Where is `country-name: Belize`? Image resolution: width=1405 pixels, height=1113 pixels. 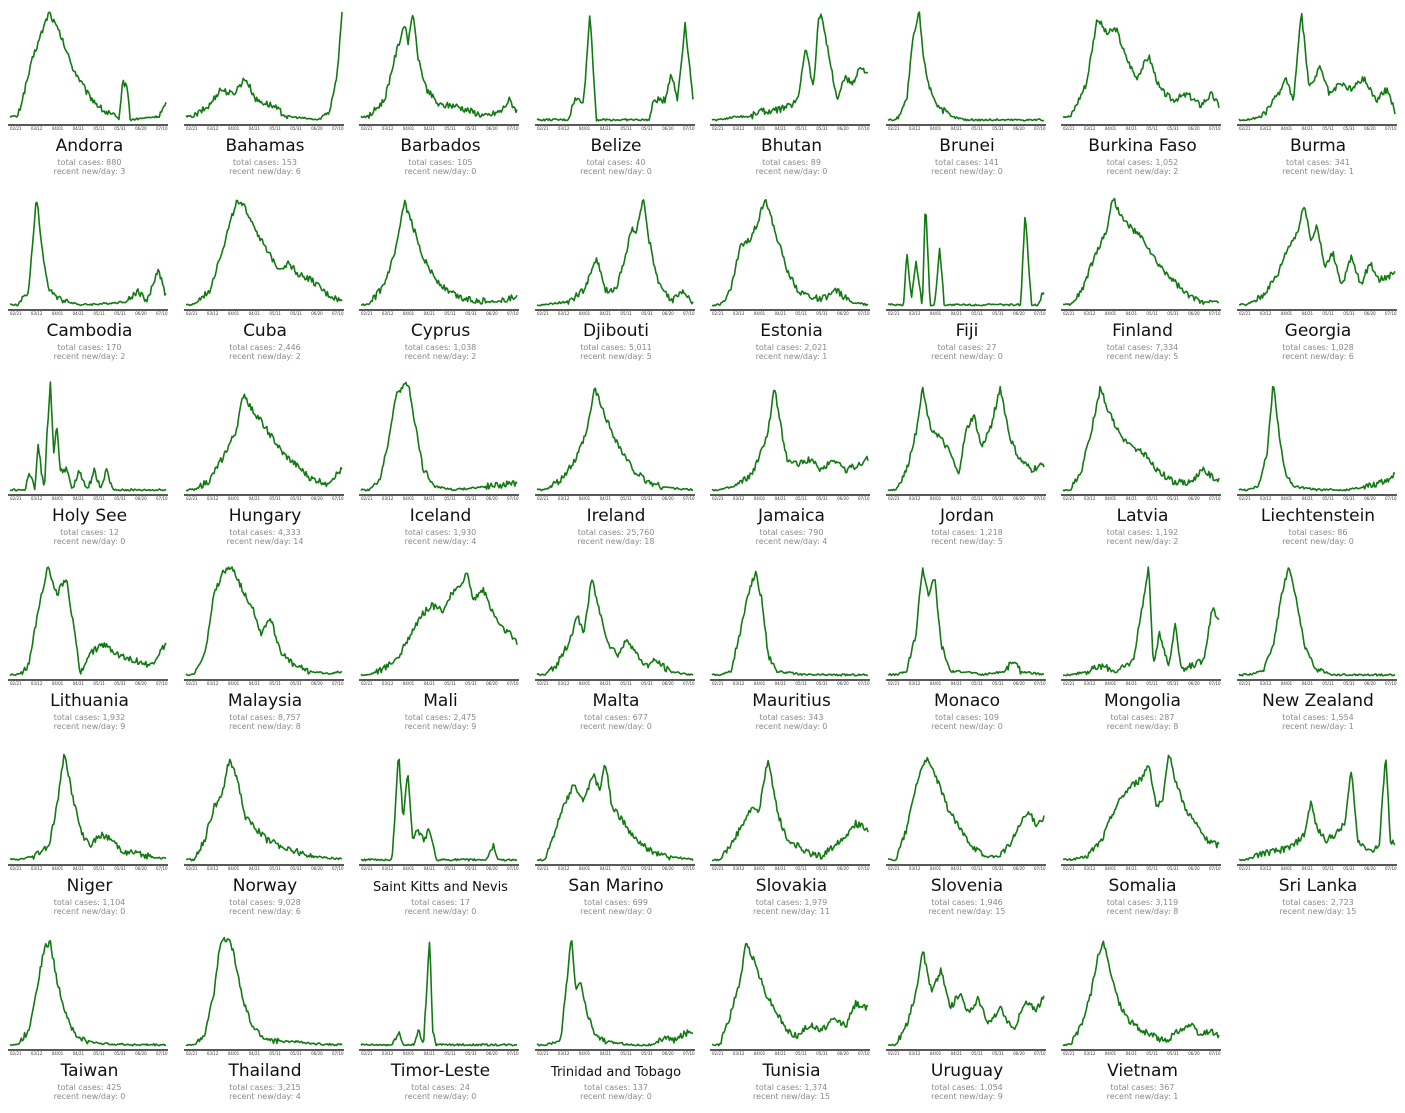 country-name: Belize is located at coordinates (616, 146).